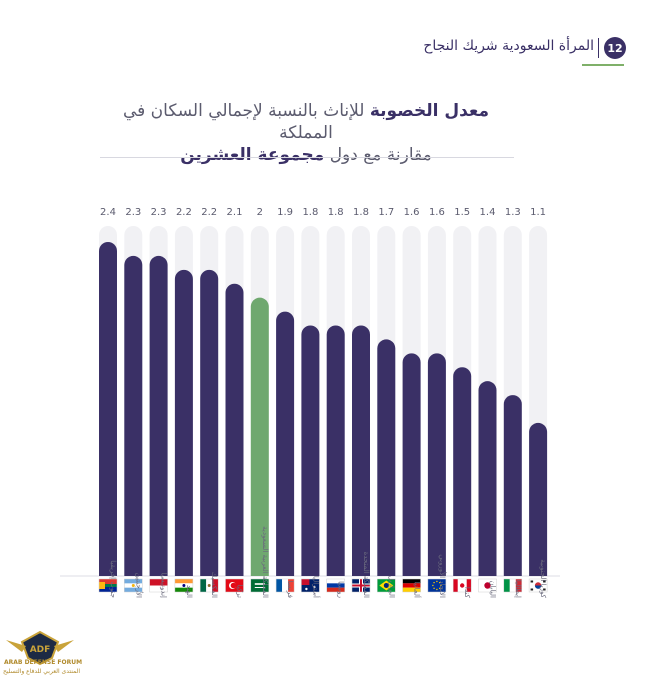 The image size is (658, 680). What do you see at coordinates (386, 585) in the screenshot?
I see `brazil-flag` at bounding box center [386, 585].